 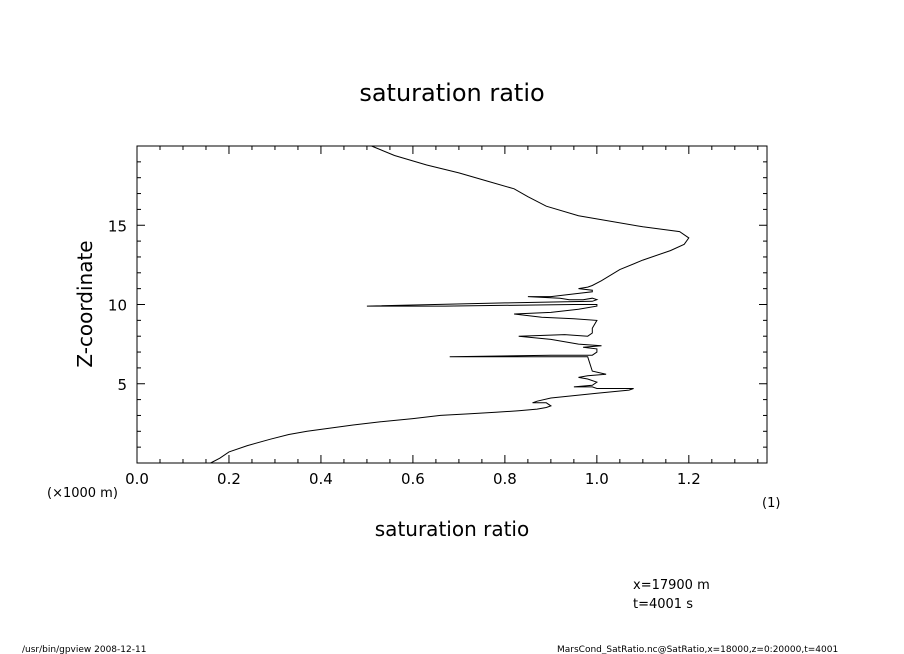 I want to click on x-axis-tick-labels: 0.0 0.2 0.4 0.6 0.8 1.0 1.2, so click(x=413, y=479).